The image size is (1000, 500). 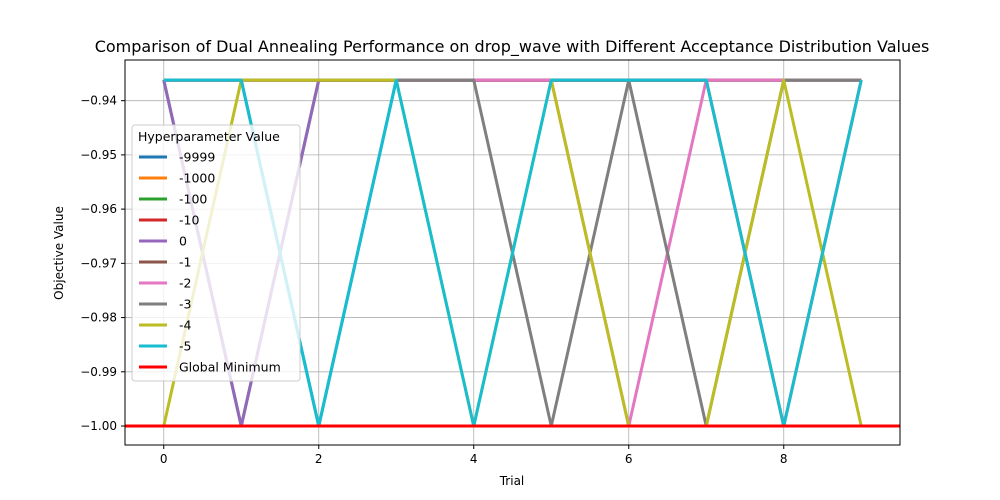 What do you see at coordinates (164, 459) in the screenshot?
I see `x-tick-label: 0` at bounding box center [164, 459].